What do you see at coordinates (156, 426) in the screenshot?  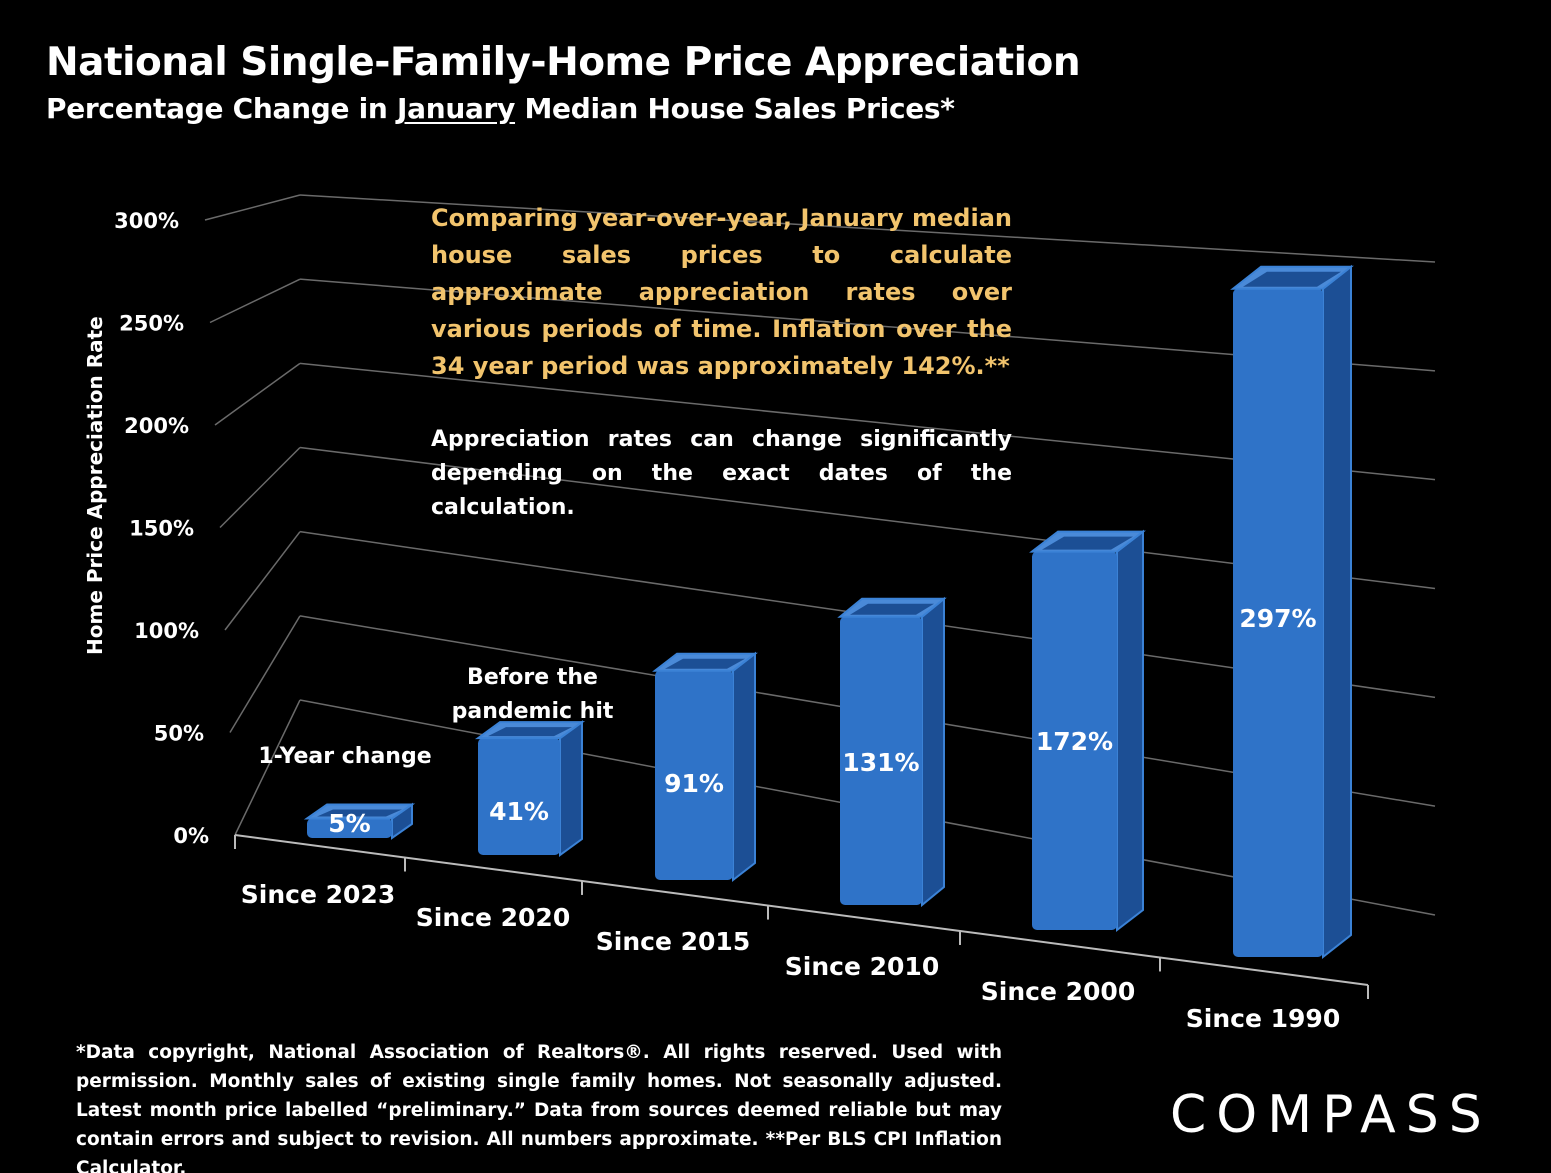 I see `y-tick-label: 200%` at bounding box center [156, 426].